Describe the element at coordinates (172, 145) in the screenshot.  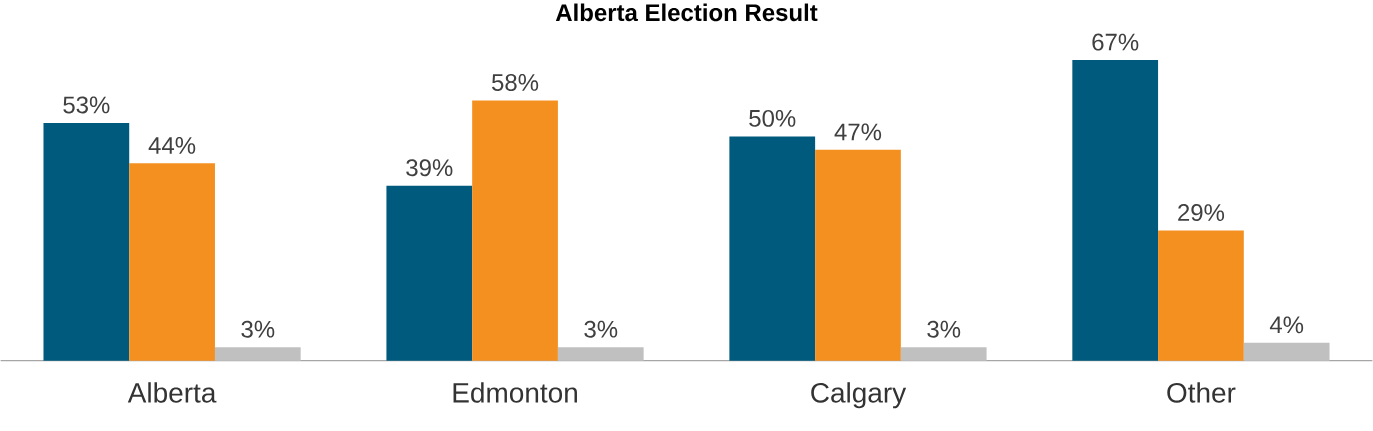
I see `data-label: 44%` at that location.